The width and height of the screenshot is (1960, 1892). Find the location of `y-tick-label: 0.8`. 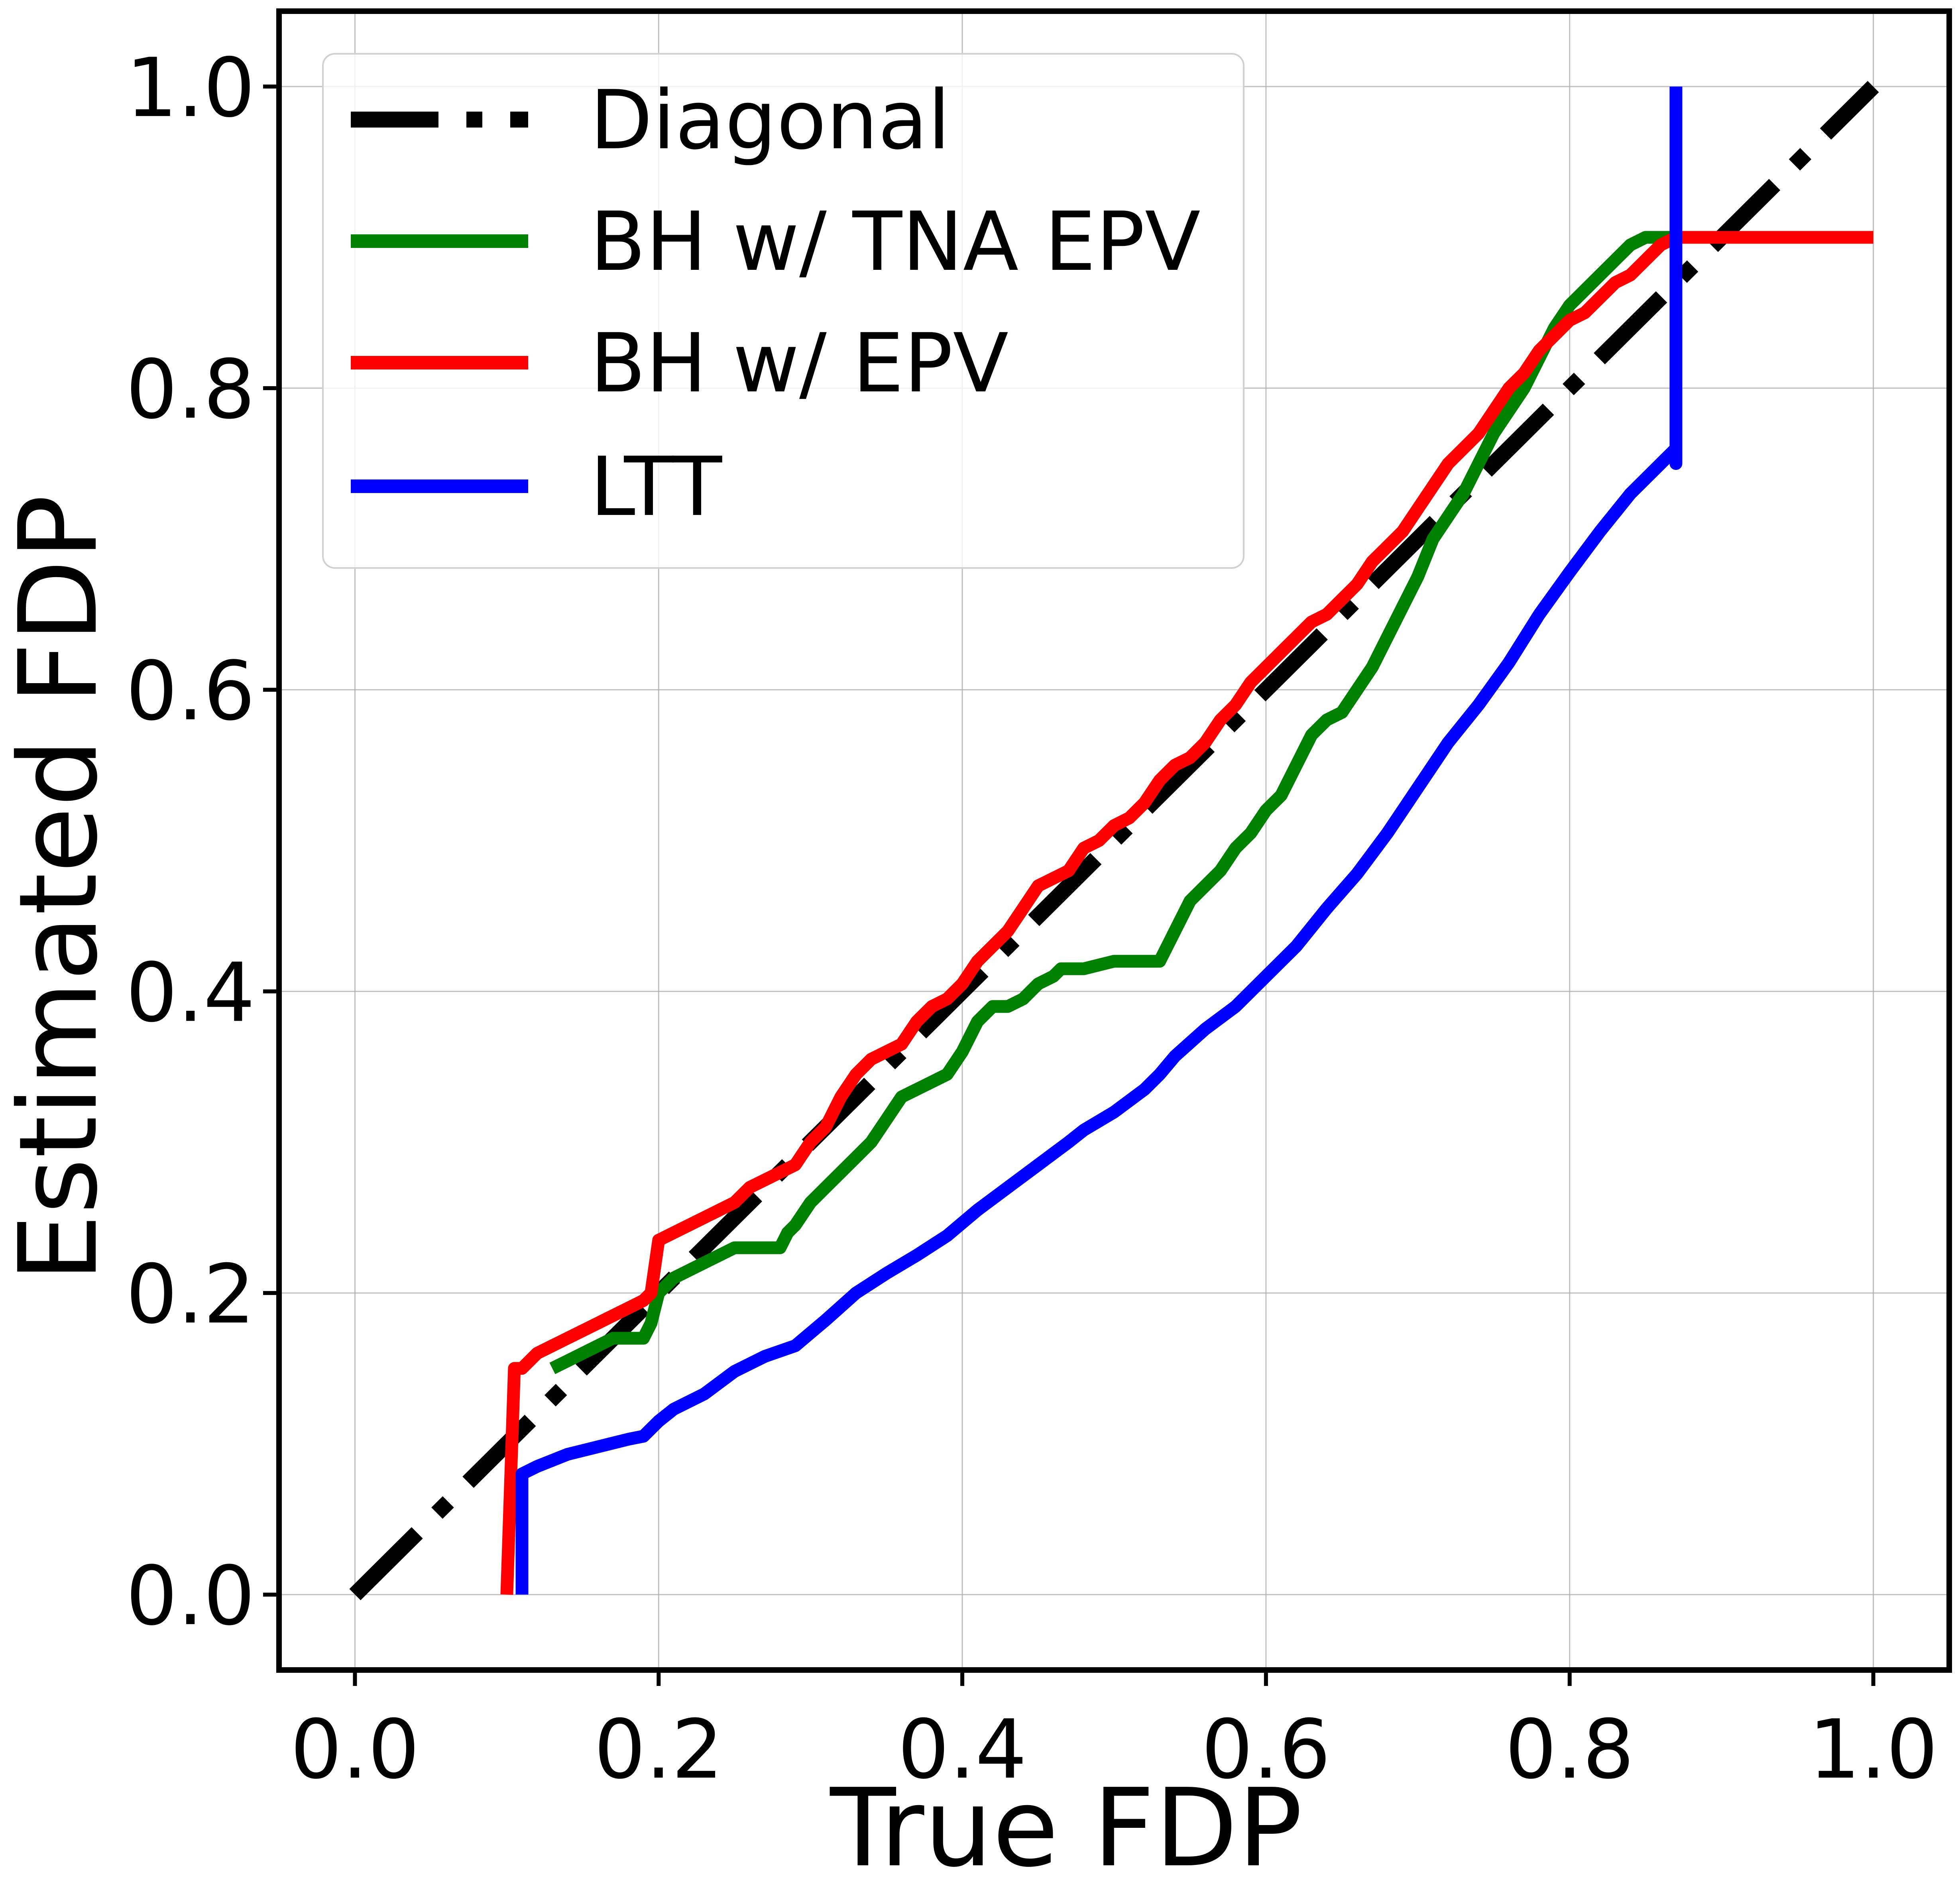

y-tick-label: 0.8 is located at coordinates (190, 390).